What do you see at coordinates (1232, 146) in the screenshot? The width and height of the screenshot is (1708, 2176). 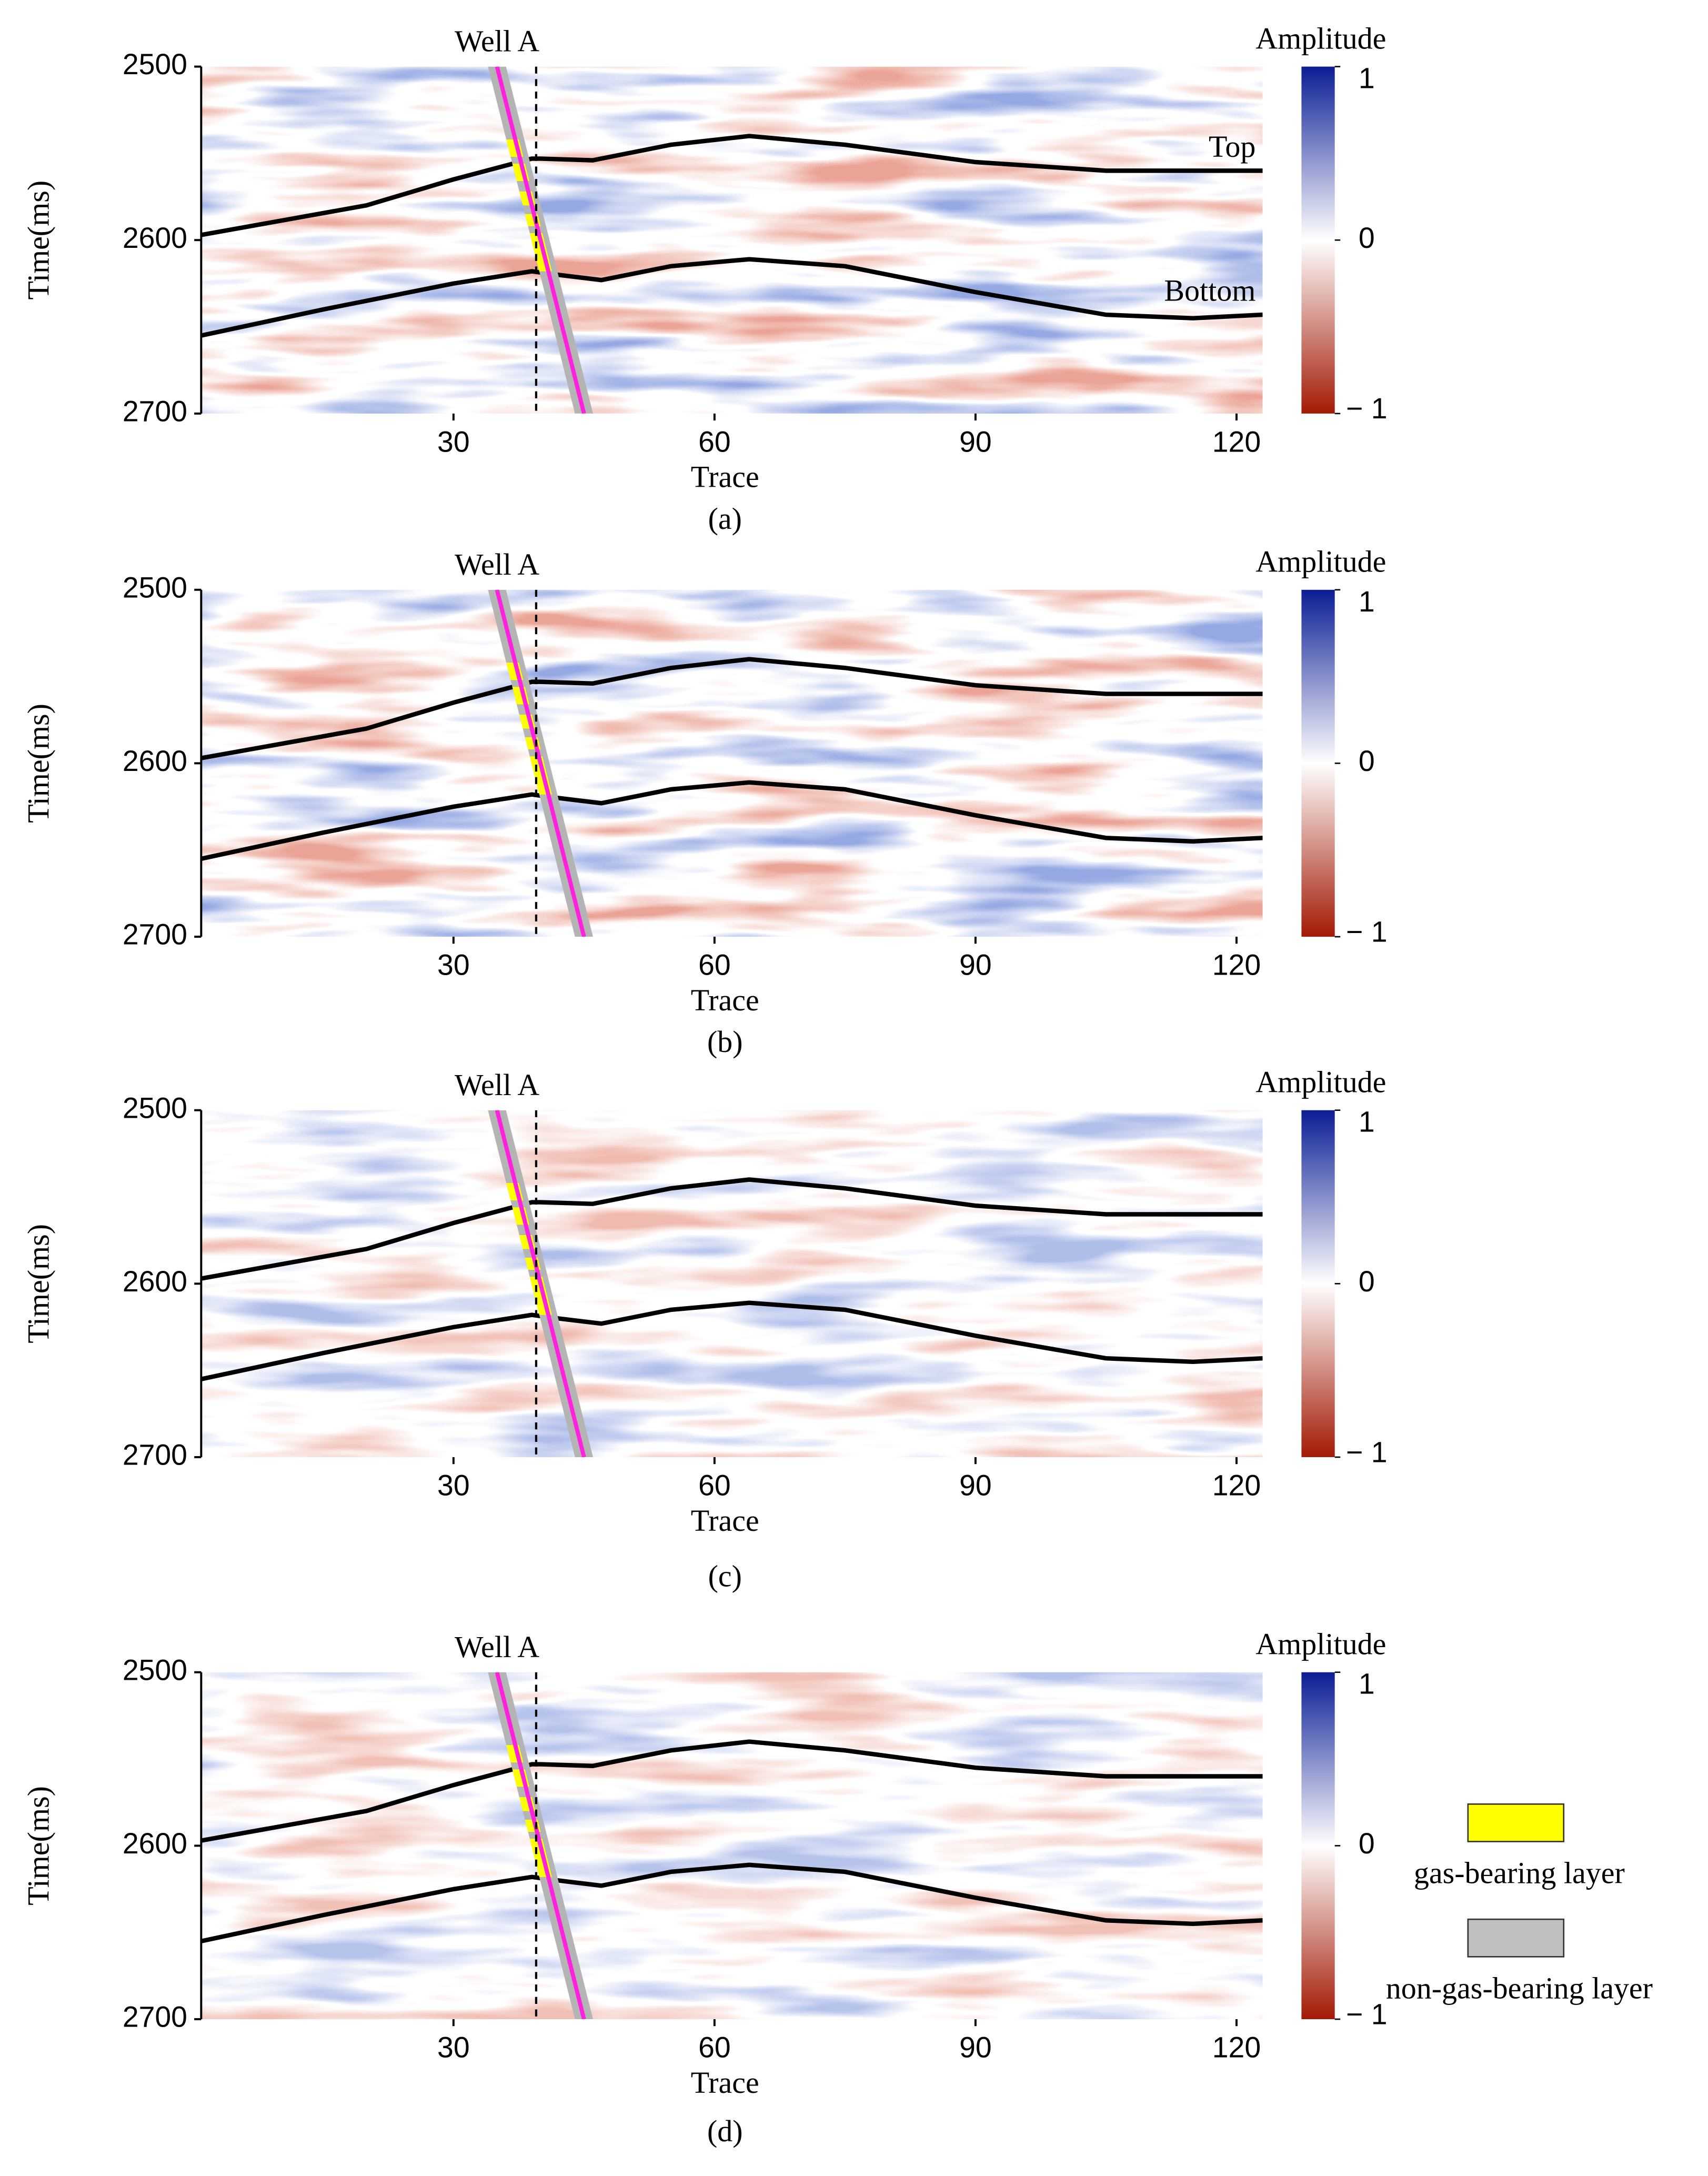 I see `horizon-label: Top` at bounding box center [1232, 146].